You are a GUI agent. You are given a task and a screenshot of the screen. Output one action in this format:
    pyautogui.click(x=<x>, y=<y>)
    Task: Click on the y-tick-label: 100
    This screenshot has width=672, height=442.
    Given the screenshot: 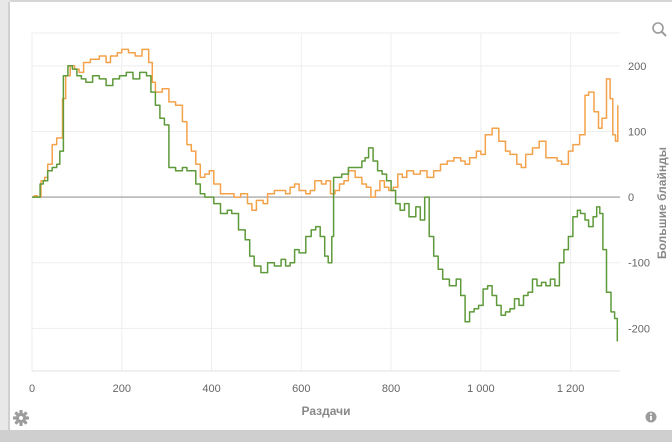 What is the action you would take?
    pyautogui.click(x=637, y=132)
    